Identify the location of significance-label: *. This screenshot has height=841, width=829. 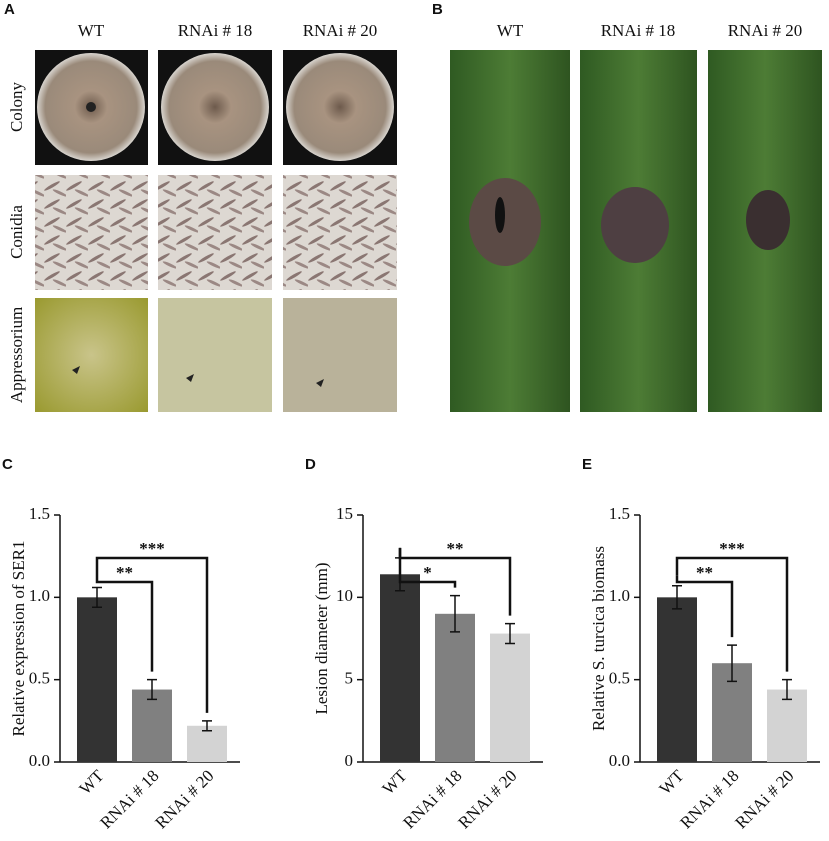
(427, 572).